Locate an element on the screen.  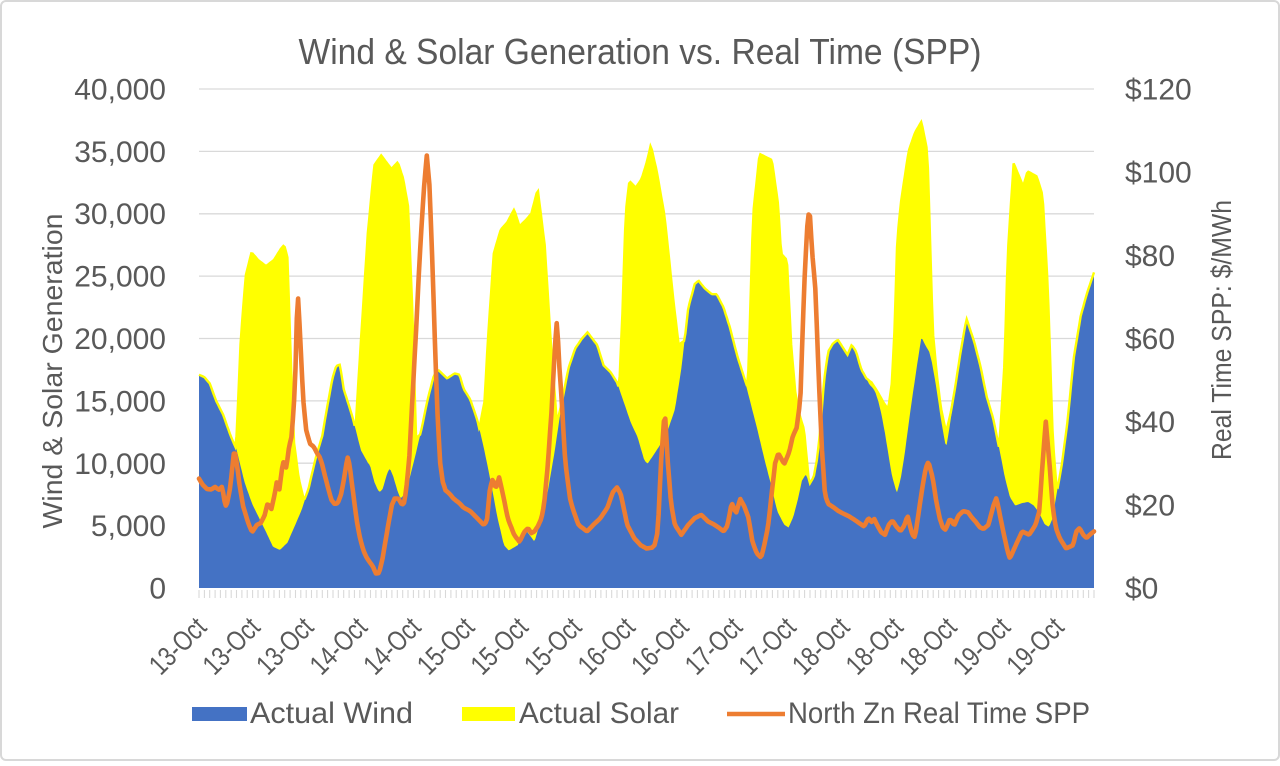
svg-text: Real Time SPP: $/MWh is located at coordinates (1221, 330).